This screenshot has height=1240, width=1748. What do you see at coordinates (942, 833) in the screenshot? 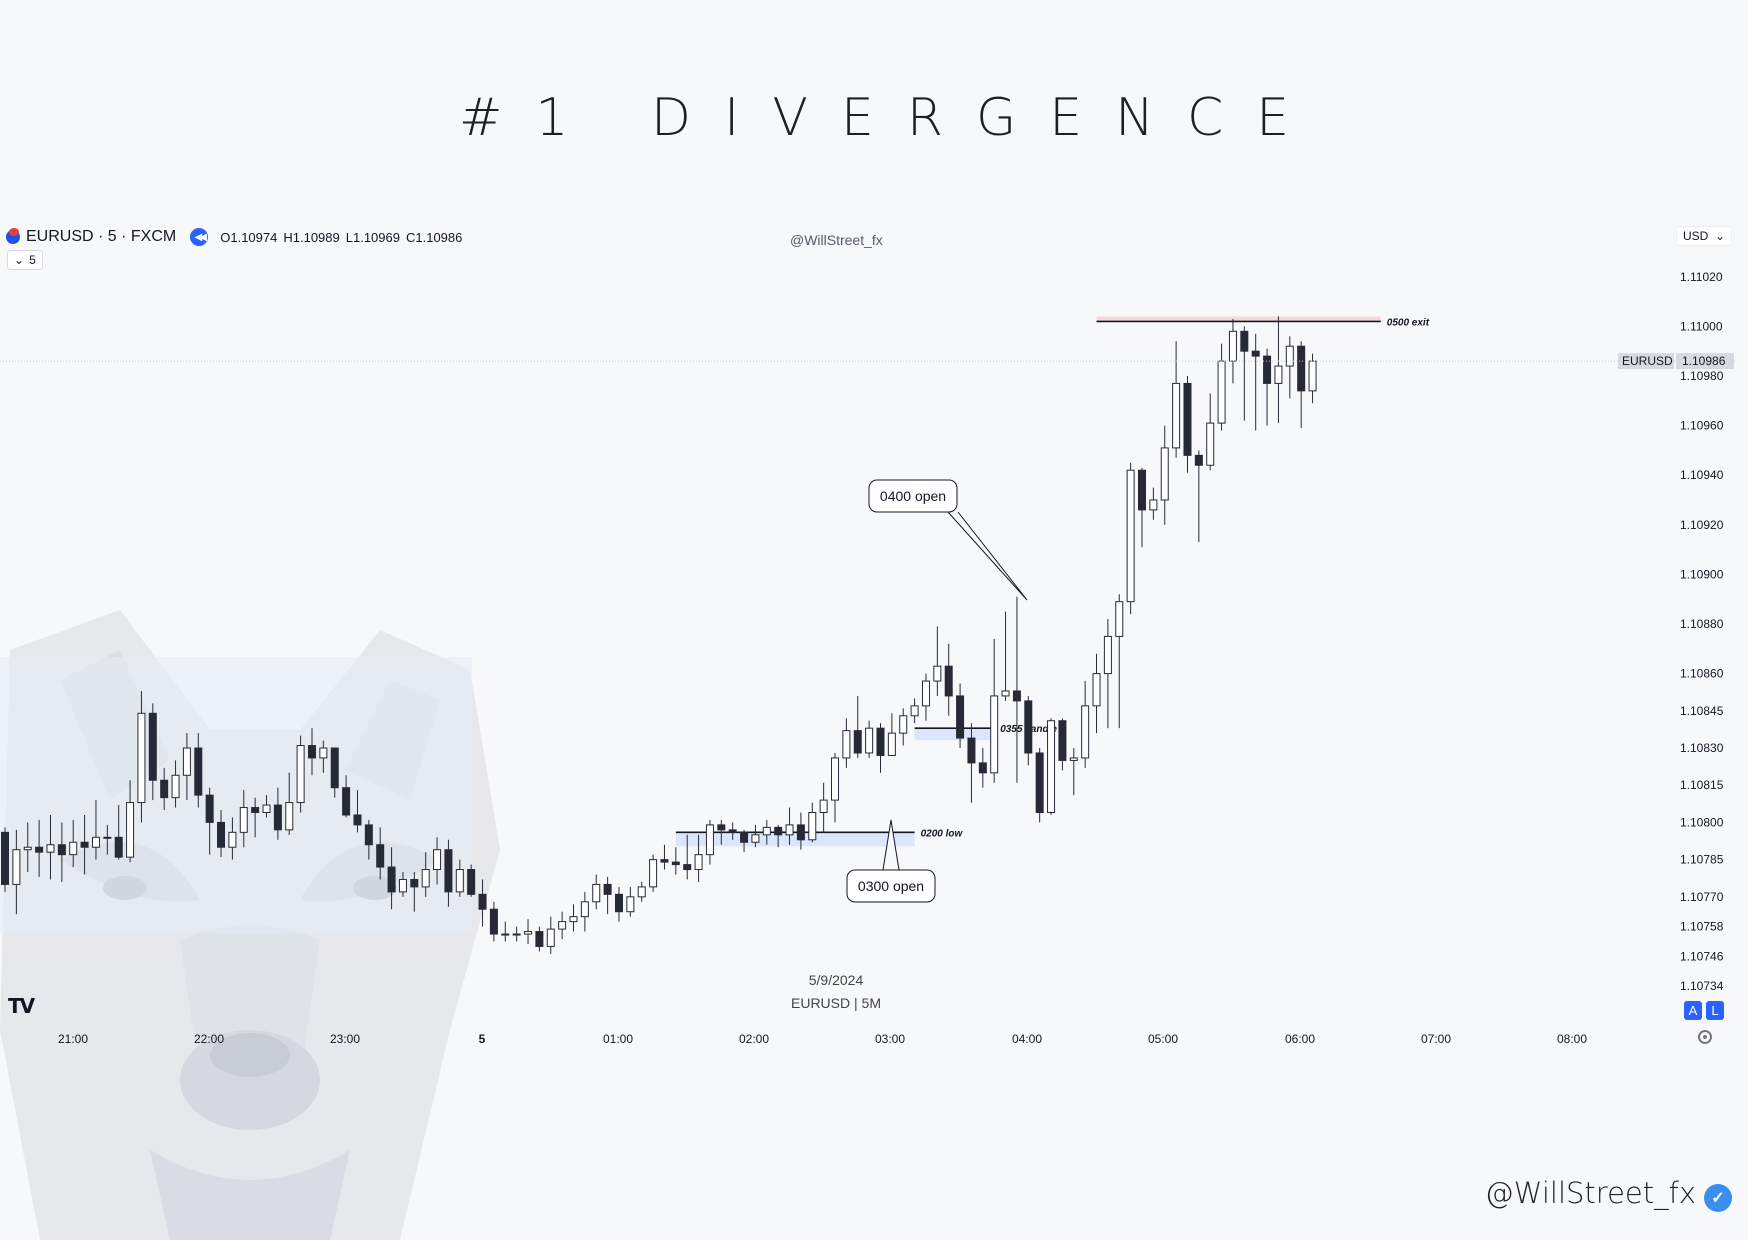
I see `level-label: 0200 low` at bounding box center [942, 833].